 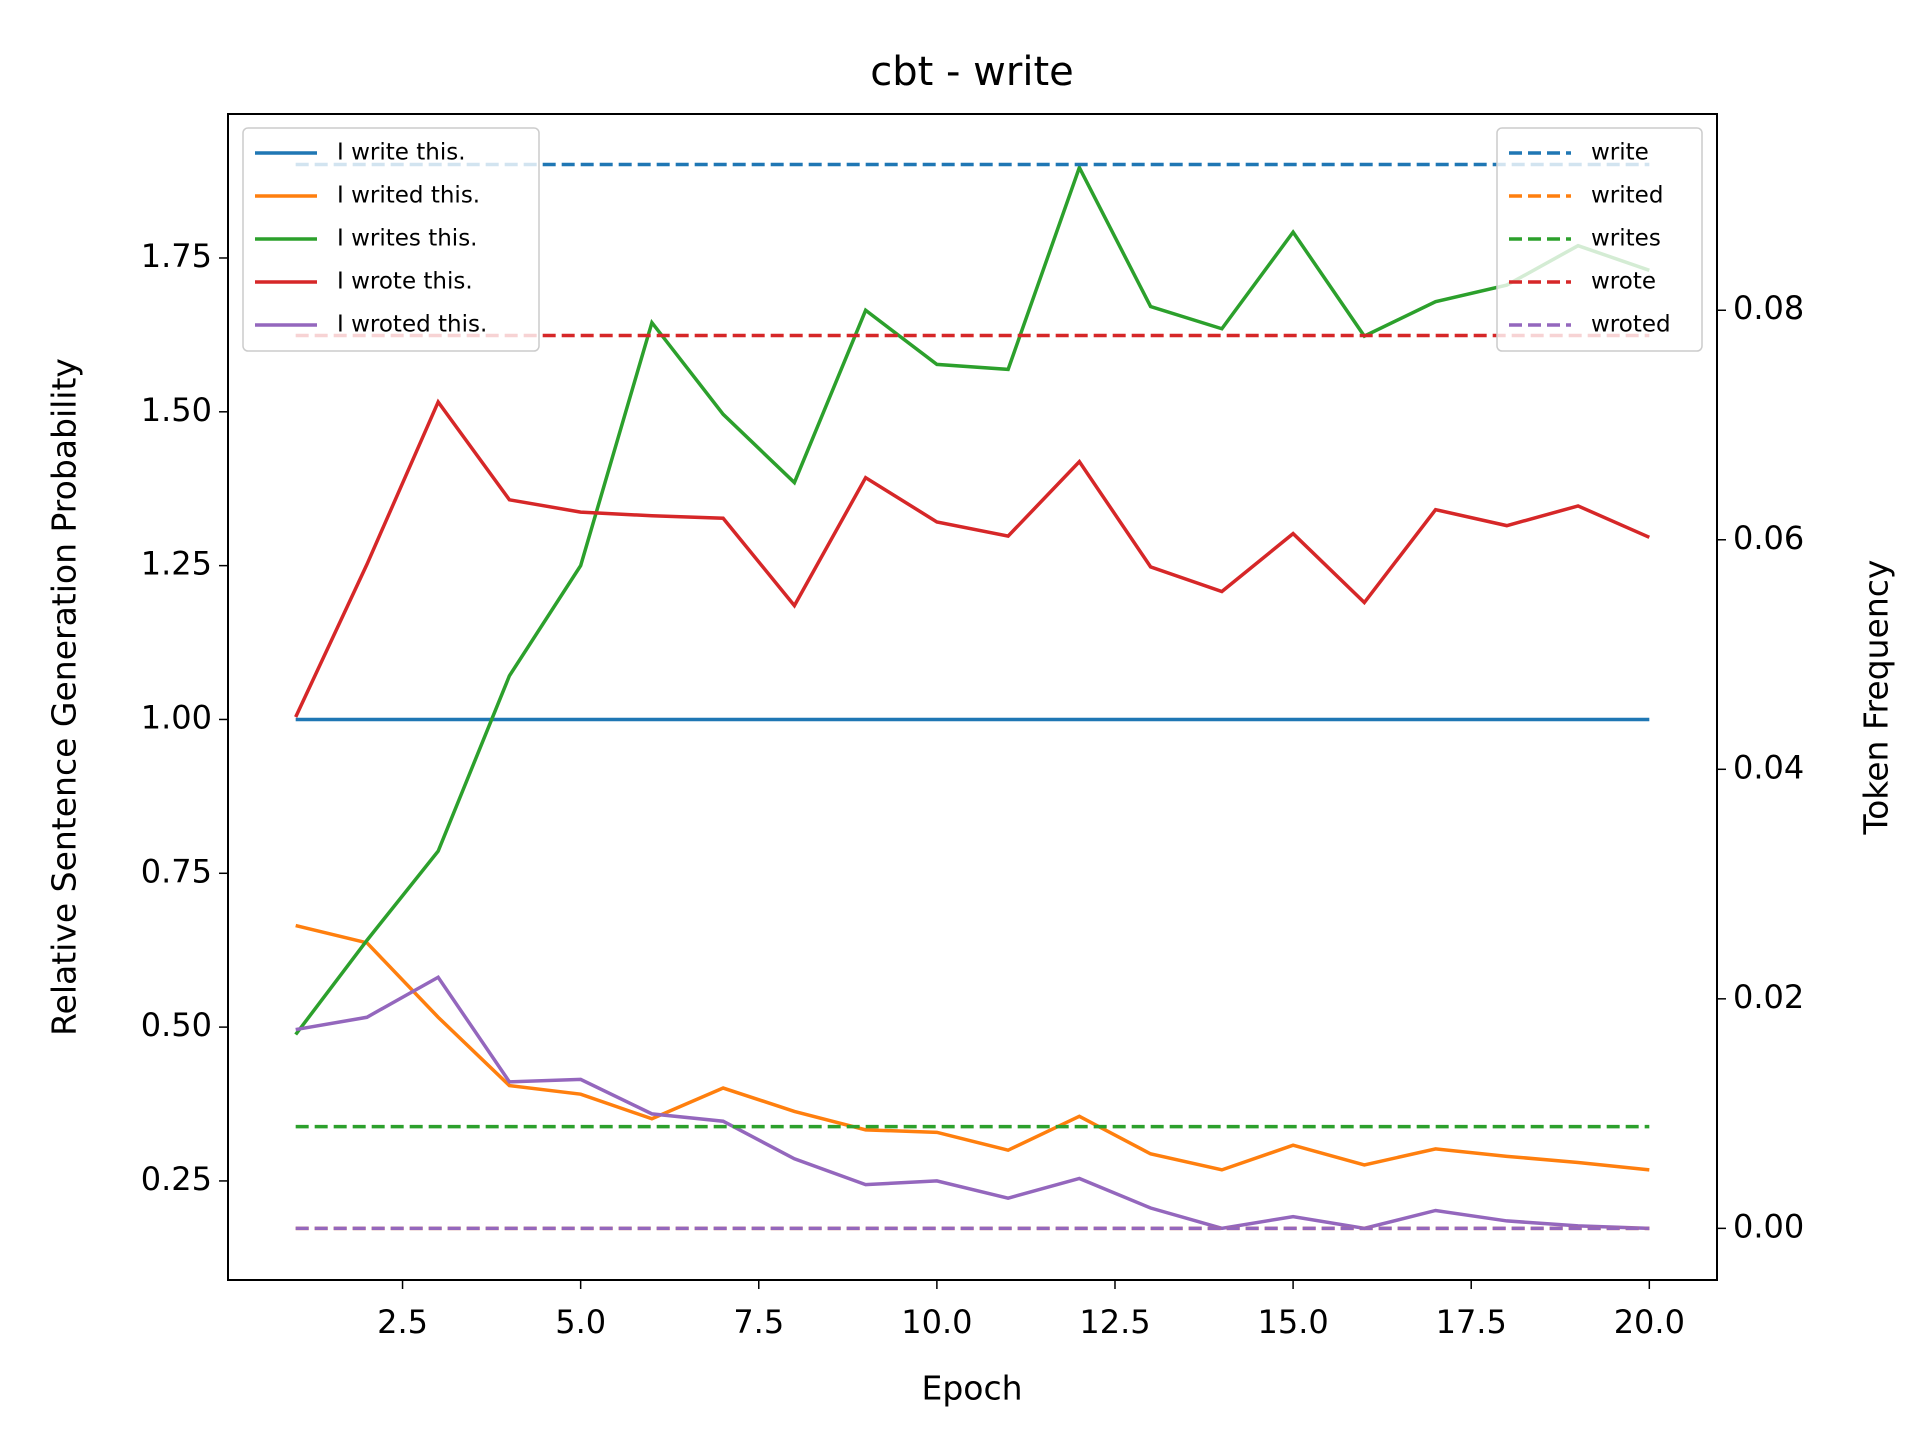 I want to click on y2-tick-label: 0.06, so click(x=1768, y=538).